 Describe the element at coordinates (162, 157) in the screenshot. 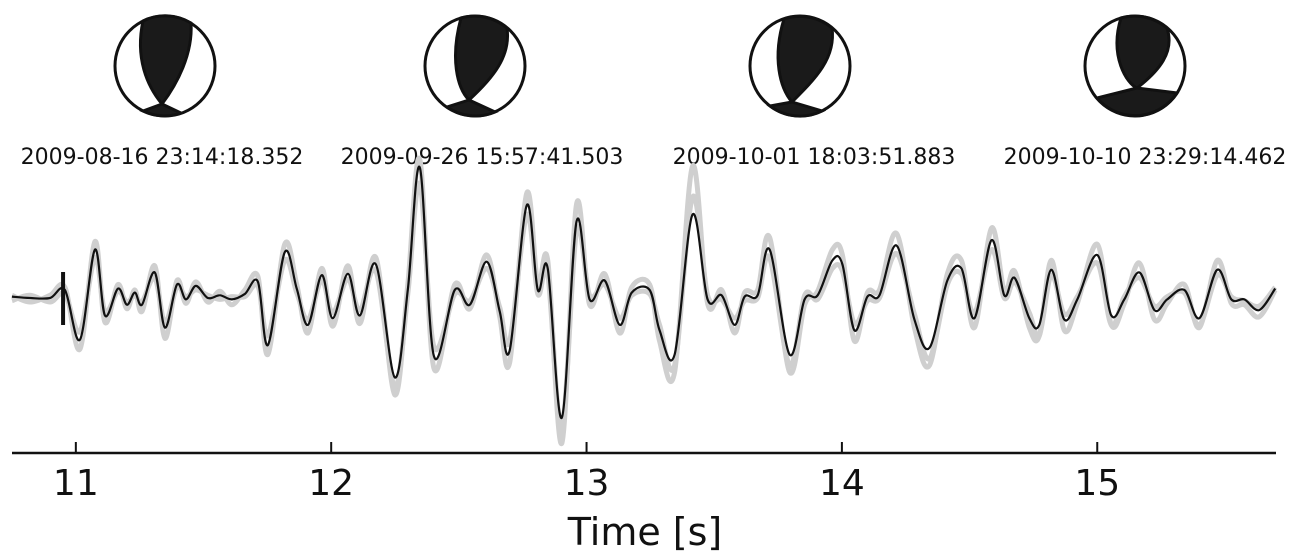

I see `annotation: 2009-08-16 23:14:18.352` at that location.